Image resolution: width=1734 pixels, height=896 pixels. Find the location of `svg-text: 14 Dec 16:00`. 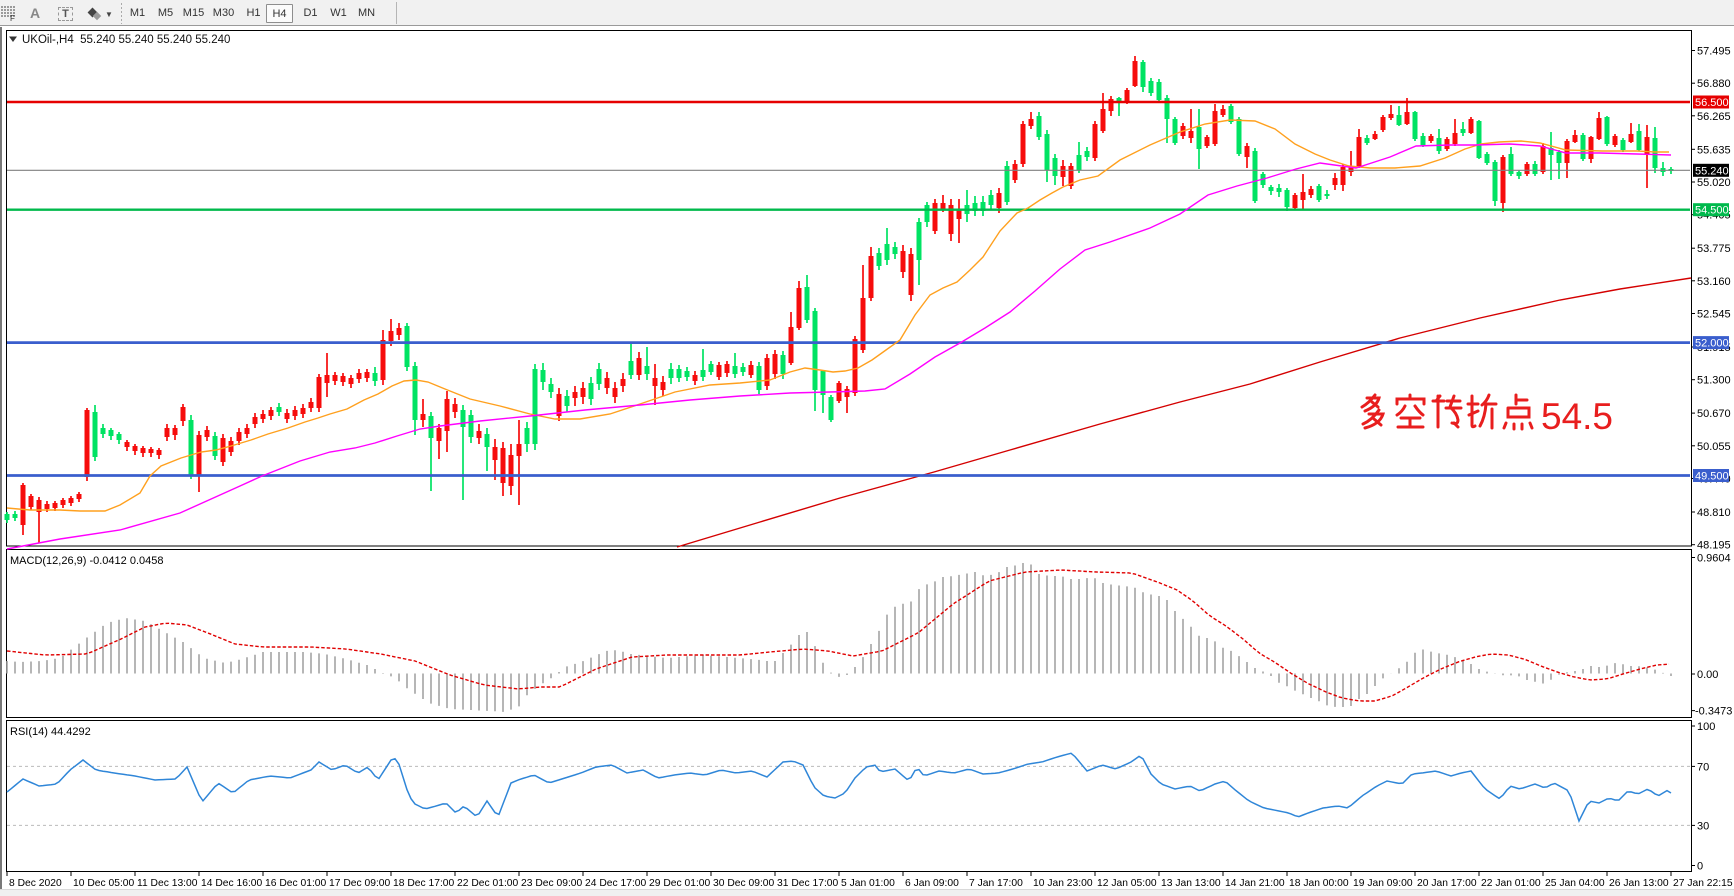

svg-text: 14 Dec 16:00 is located at coordinates (232, 883).